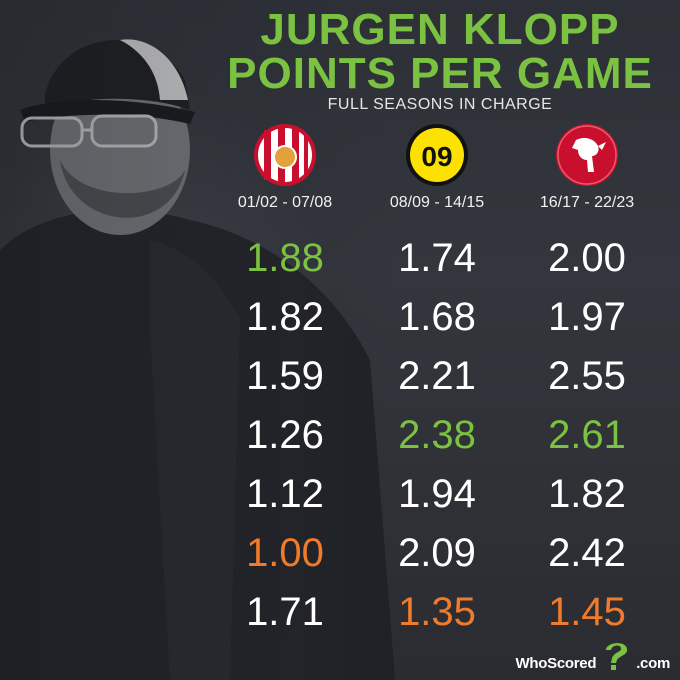 This screenshot has width=680, height=680. What do you see at coordinates (437, 202) in the screenshot?
I see `column-period-label: 08/09 - 14/15` at bounding box center [437, 202].